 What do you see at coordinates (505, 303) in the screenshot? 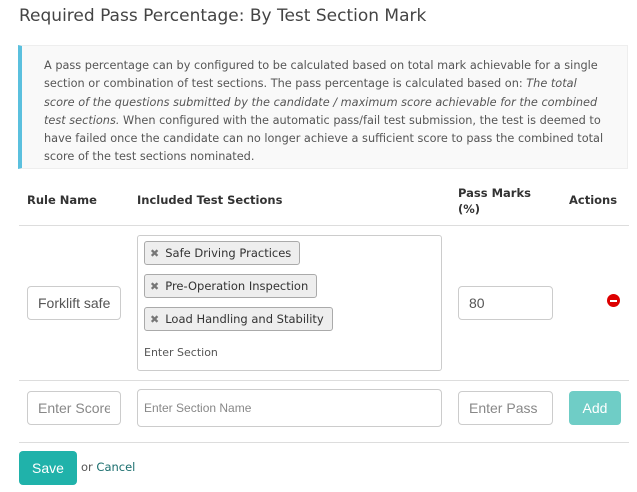
I see `pass-marks-input` at bounding box center [505, 303].